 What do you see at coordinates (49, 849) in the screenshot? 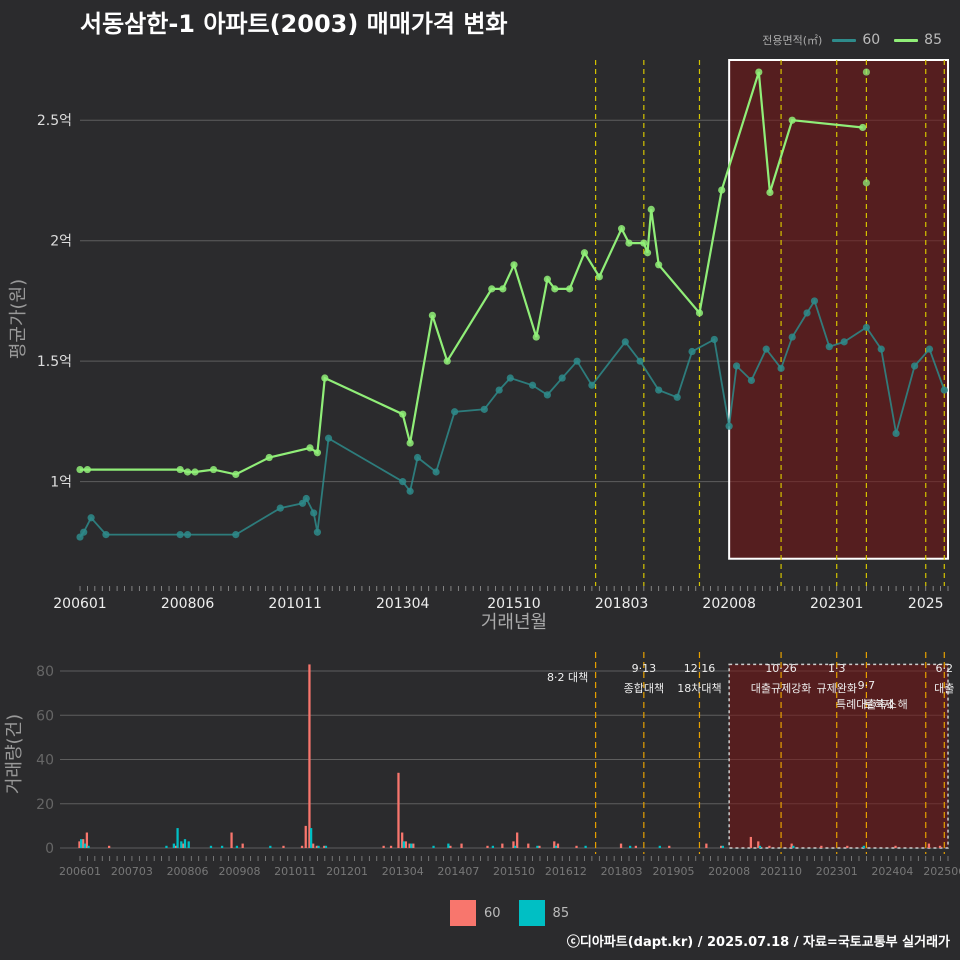
I see `volume-y-tick-label: 0` at bounding box center [49, 849].